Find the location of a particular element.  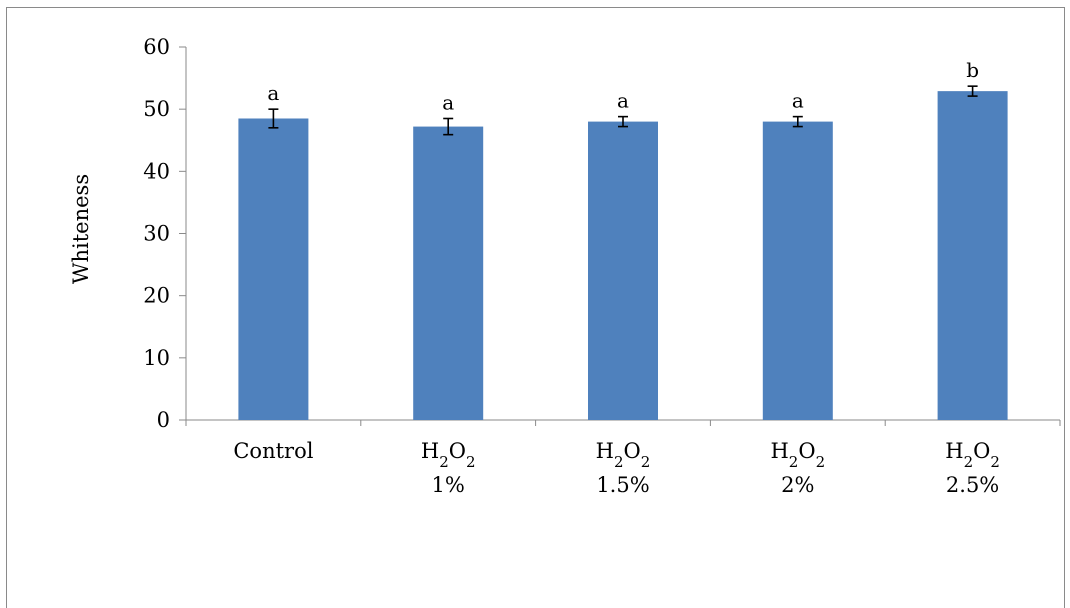

y-tick-label: 30 is located at coordinates (156, 234).